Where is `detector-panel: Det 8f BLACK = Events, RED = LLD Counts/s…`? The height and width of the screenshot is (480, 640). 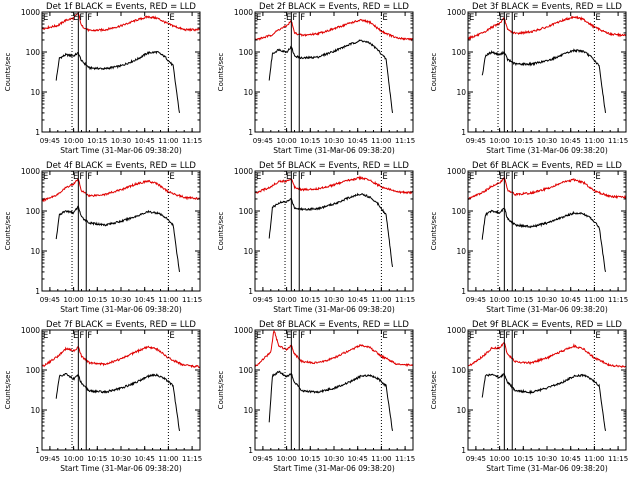
detector-panel: Det 8f BLACK = Events, RED = LLD Counts/s… is located at coordinates (316, 396).